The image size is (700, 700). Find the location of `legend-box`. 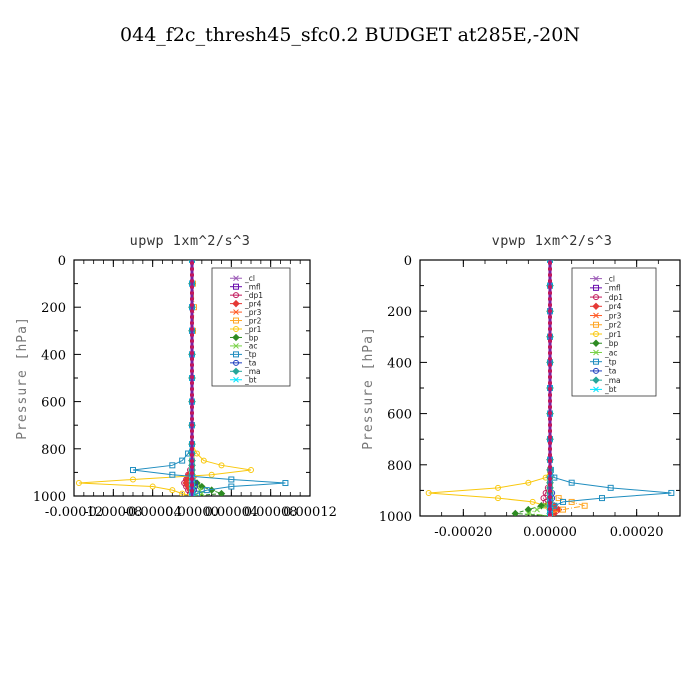

legend-box is located at coordinates (614, 332).